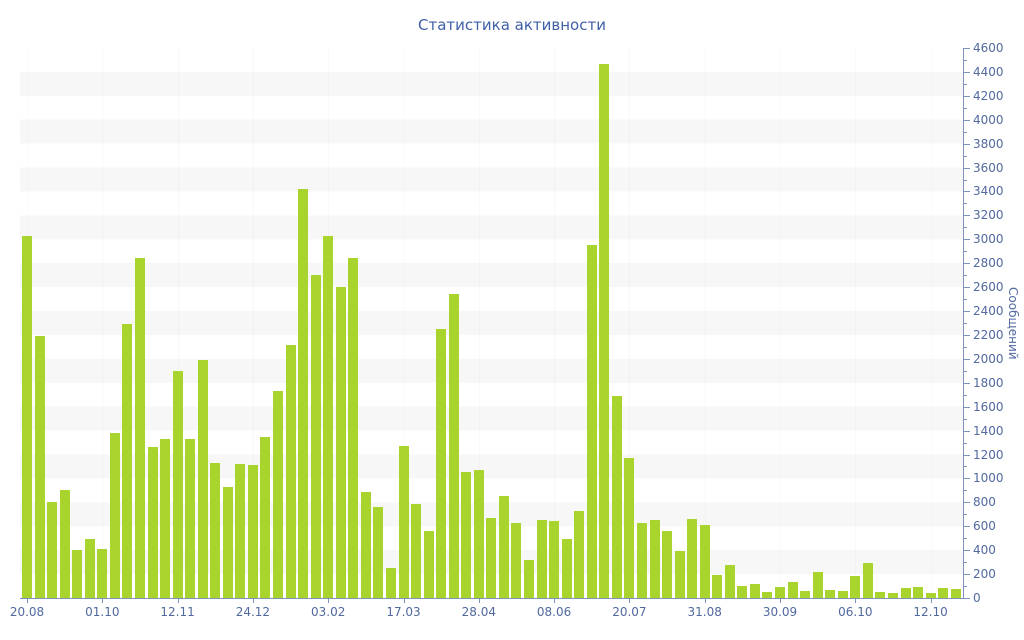 The image size is (1024, 640). I want to click on x-tick-label: 31.08, so click(704, 612).